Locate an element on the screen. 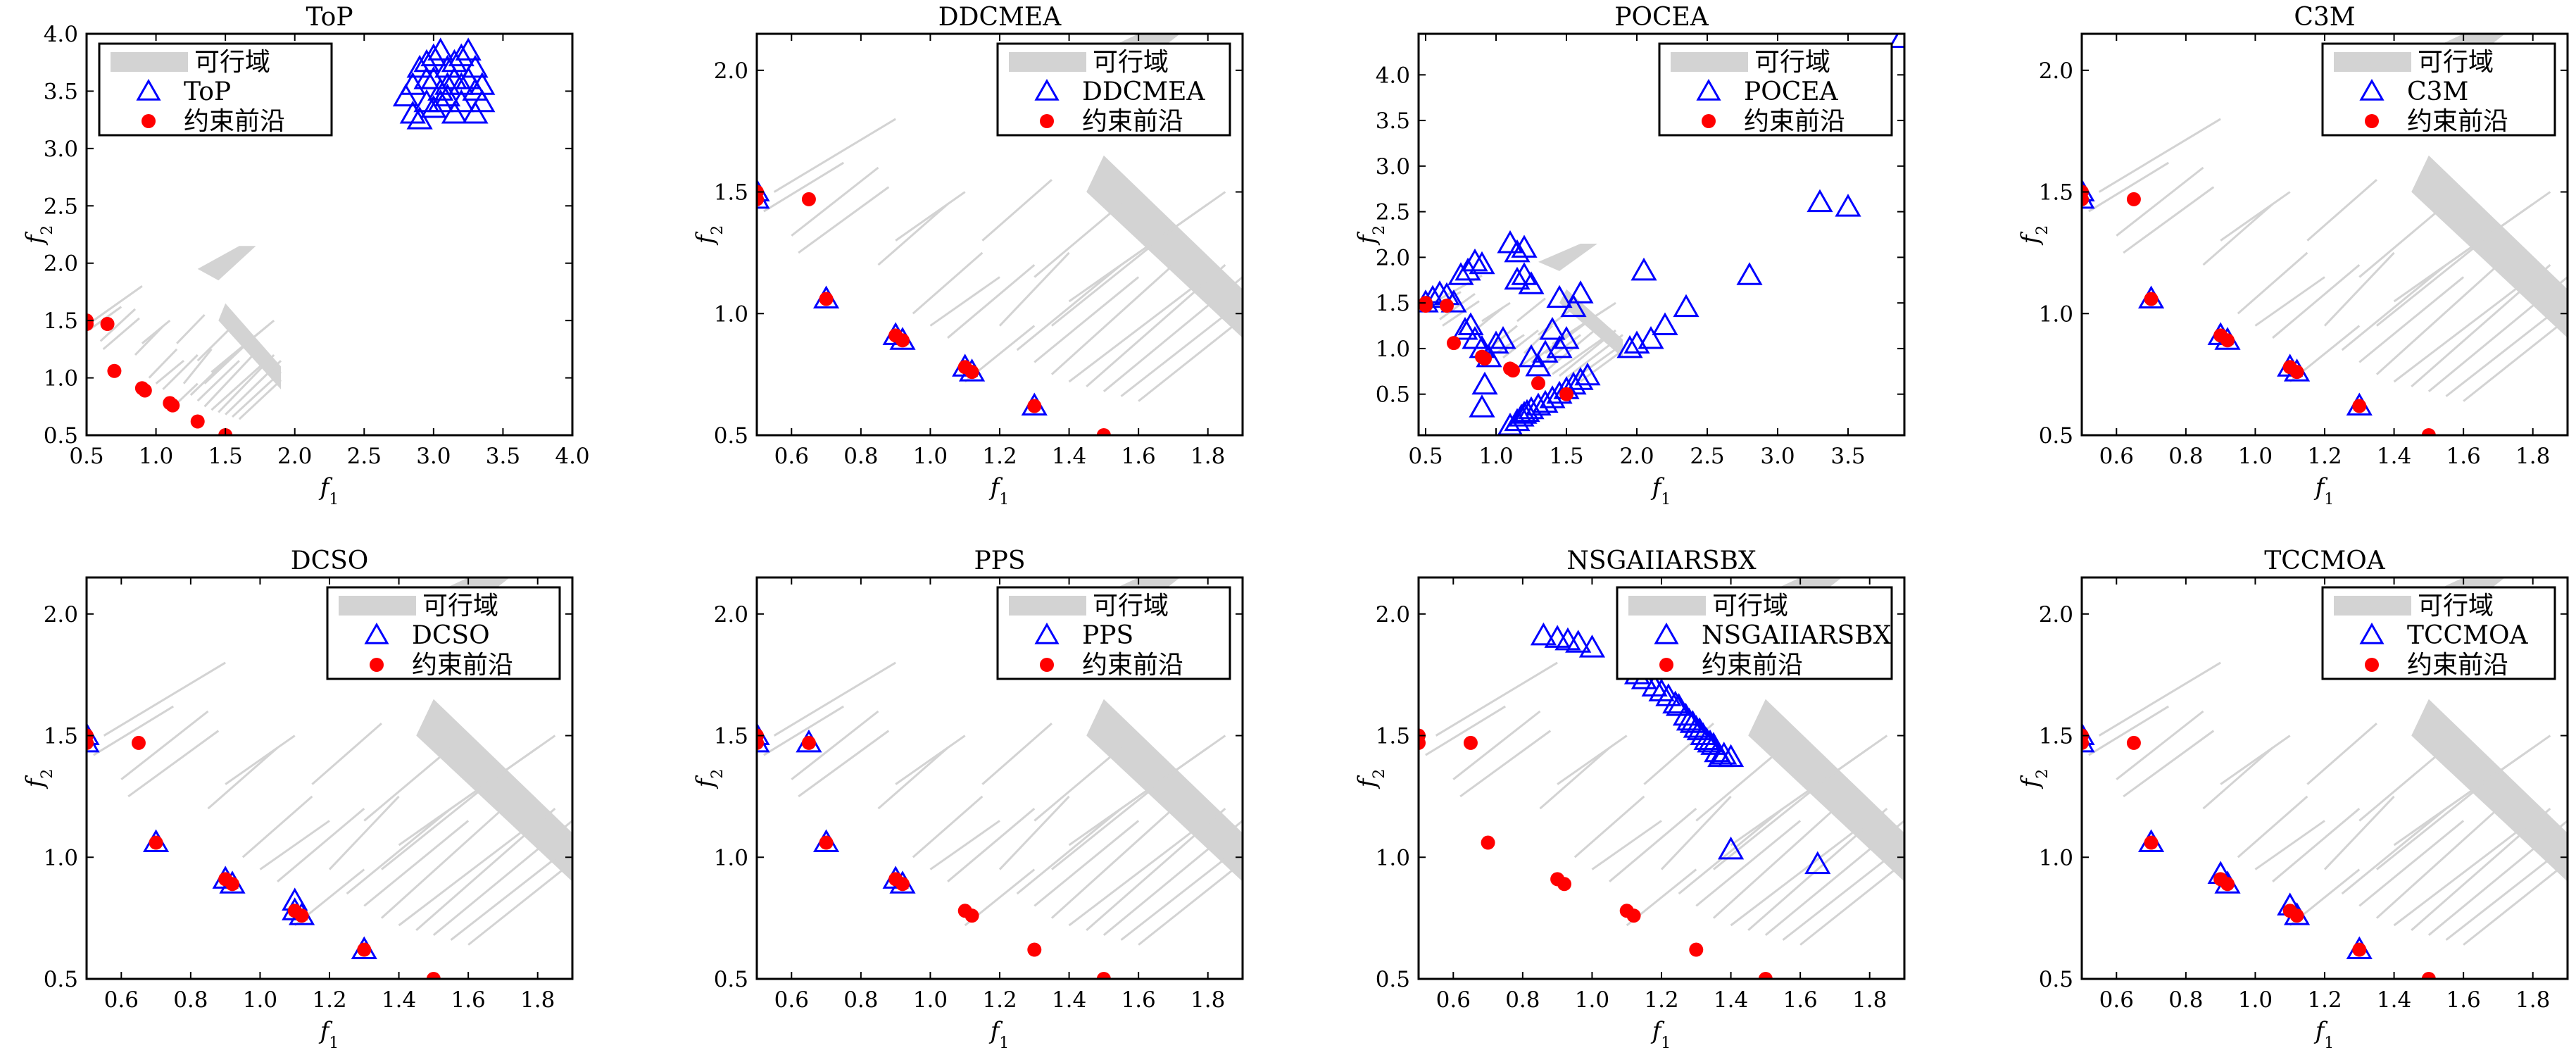 The image size is (2576, 1062). algorithm-points is located at coordinates (2227, 297).